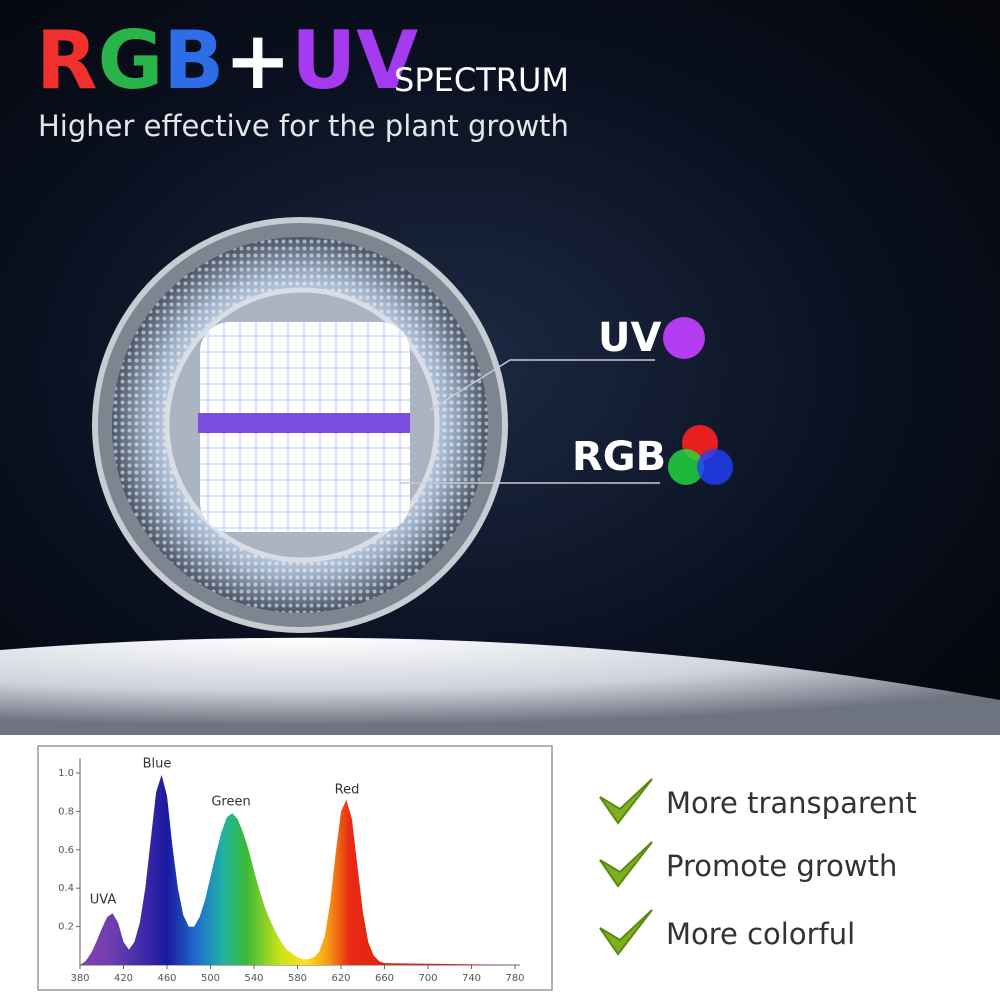  I want to click on x-tick-label: 380, so click(79, 978).